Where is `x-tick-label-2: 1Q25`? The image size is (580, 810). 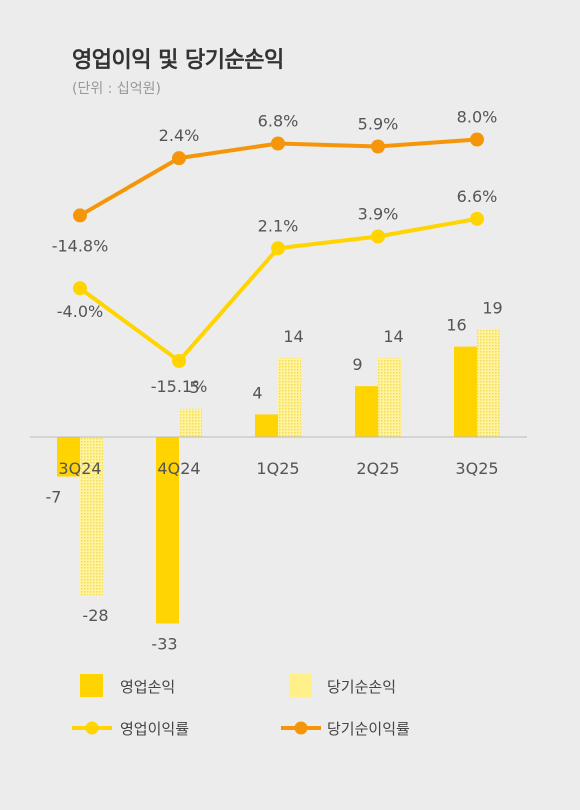 x-tick-label-2: 1Q25 is located at coordinates (277, 468).